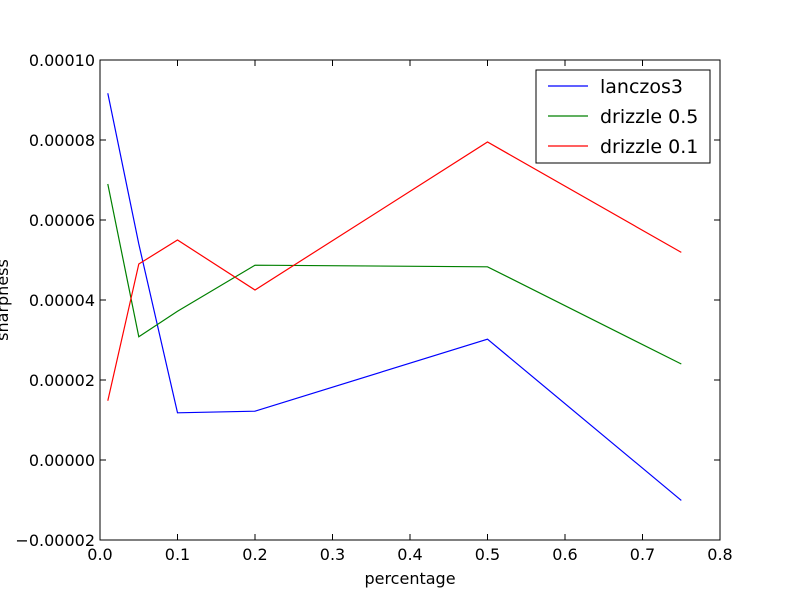 The image size is (800, 600). I want to click on x-tick-label: 0.2, so click(254, 554).